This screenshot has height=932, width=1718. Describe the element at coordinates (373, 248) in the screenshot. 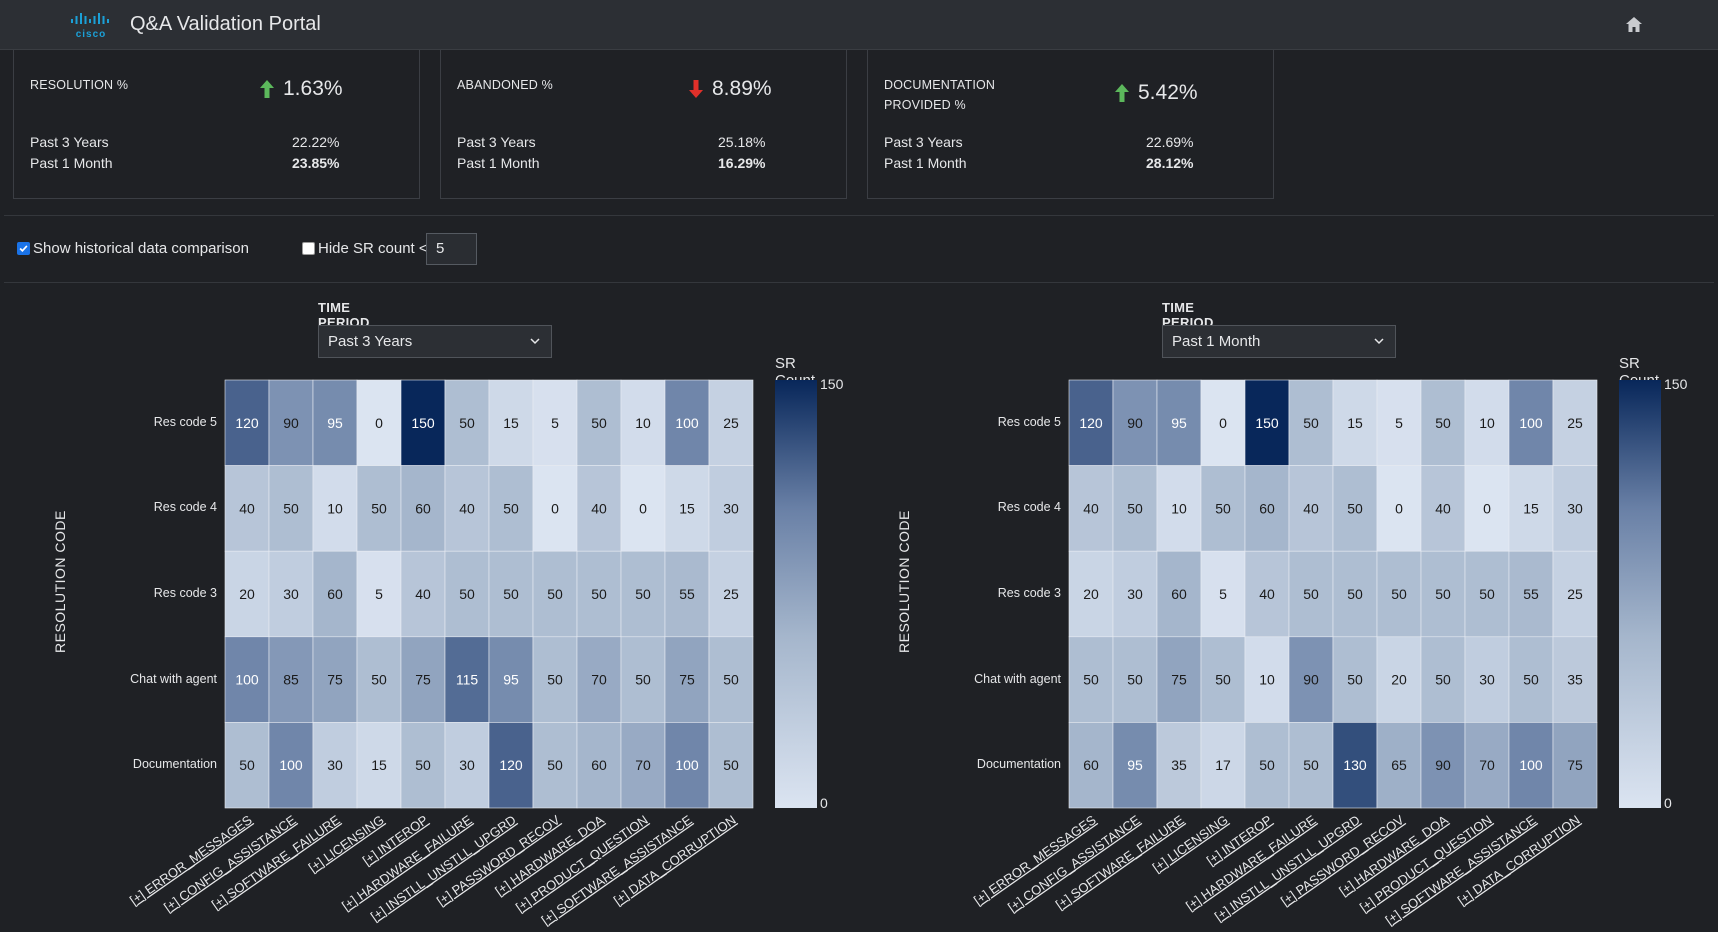

I see `hide-sr-label: Hide SR count <` at that location.